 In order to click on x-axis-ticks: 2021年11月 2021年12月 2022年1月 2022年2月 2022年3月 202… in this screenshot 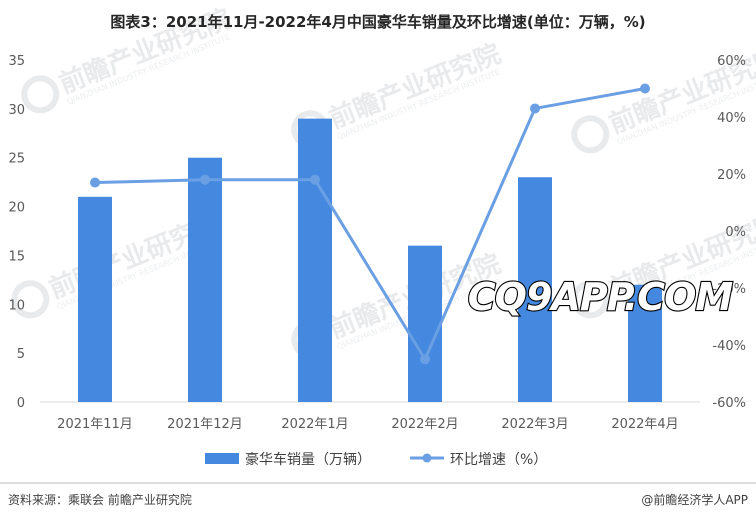, I will do `click(368, 424)`.